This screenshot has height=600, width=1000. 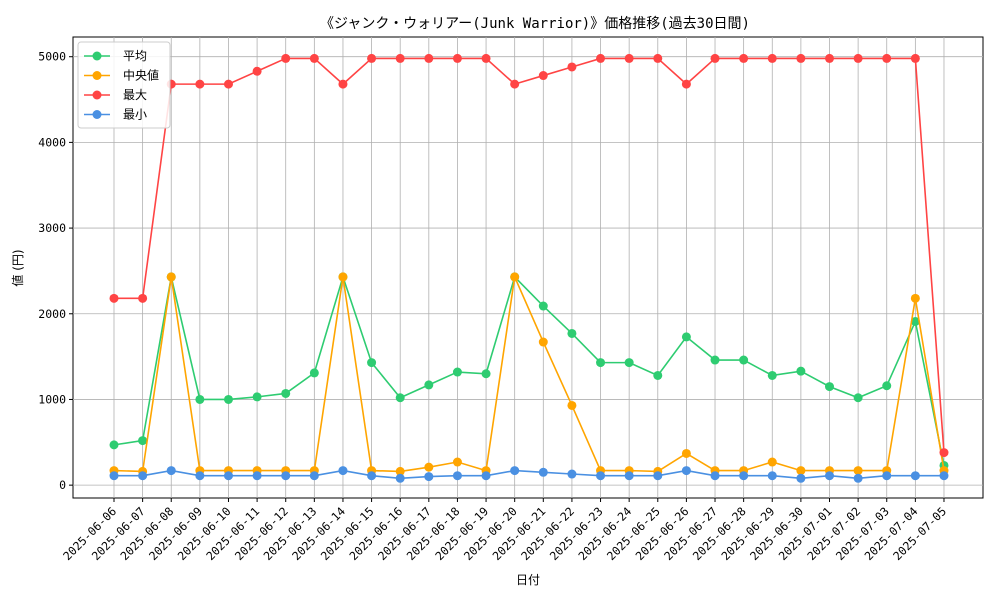 I want to click on legend-label: 平均, so click(x=135, y=56).